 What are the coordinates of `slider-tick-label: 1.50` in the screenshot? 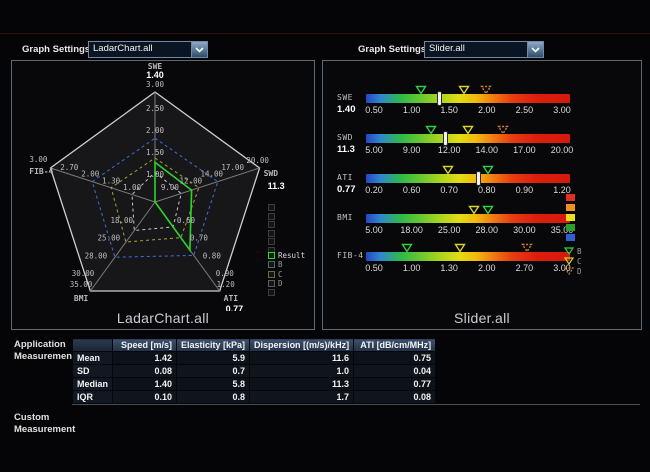 It's located at (449, 110).